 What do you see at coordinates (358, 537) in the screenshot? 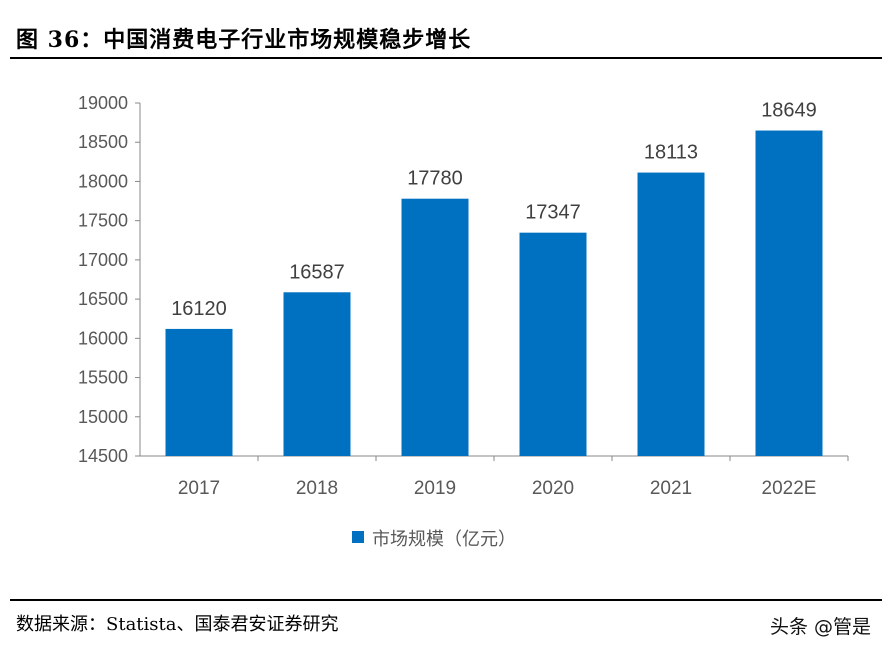
I see `legend-swatch` at bounding box center [358, 537].